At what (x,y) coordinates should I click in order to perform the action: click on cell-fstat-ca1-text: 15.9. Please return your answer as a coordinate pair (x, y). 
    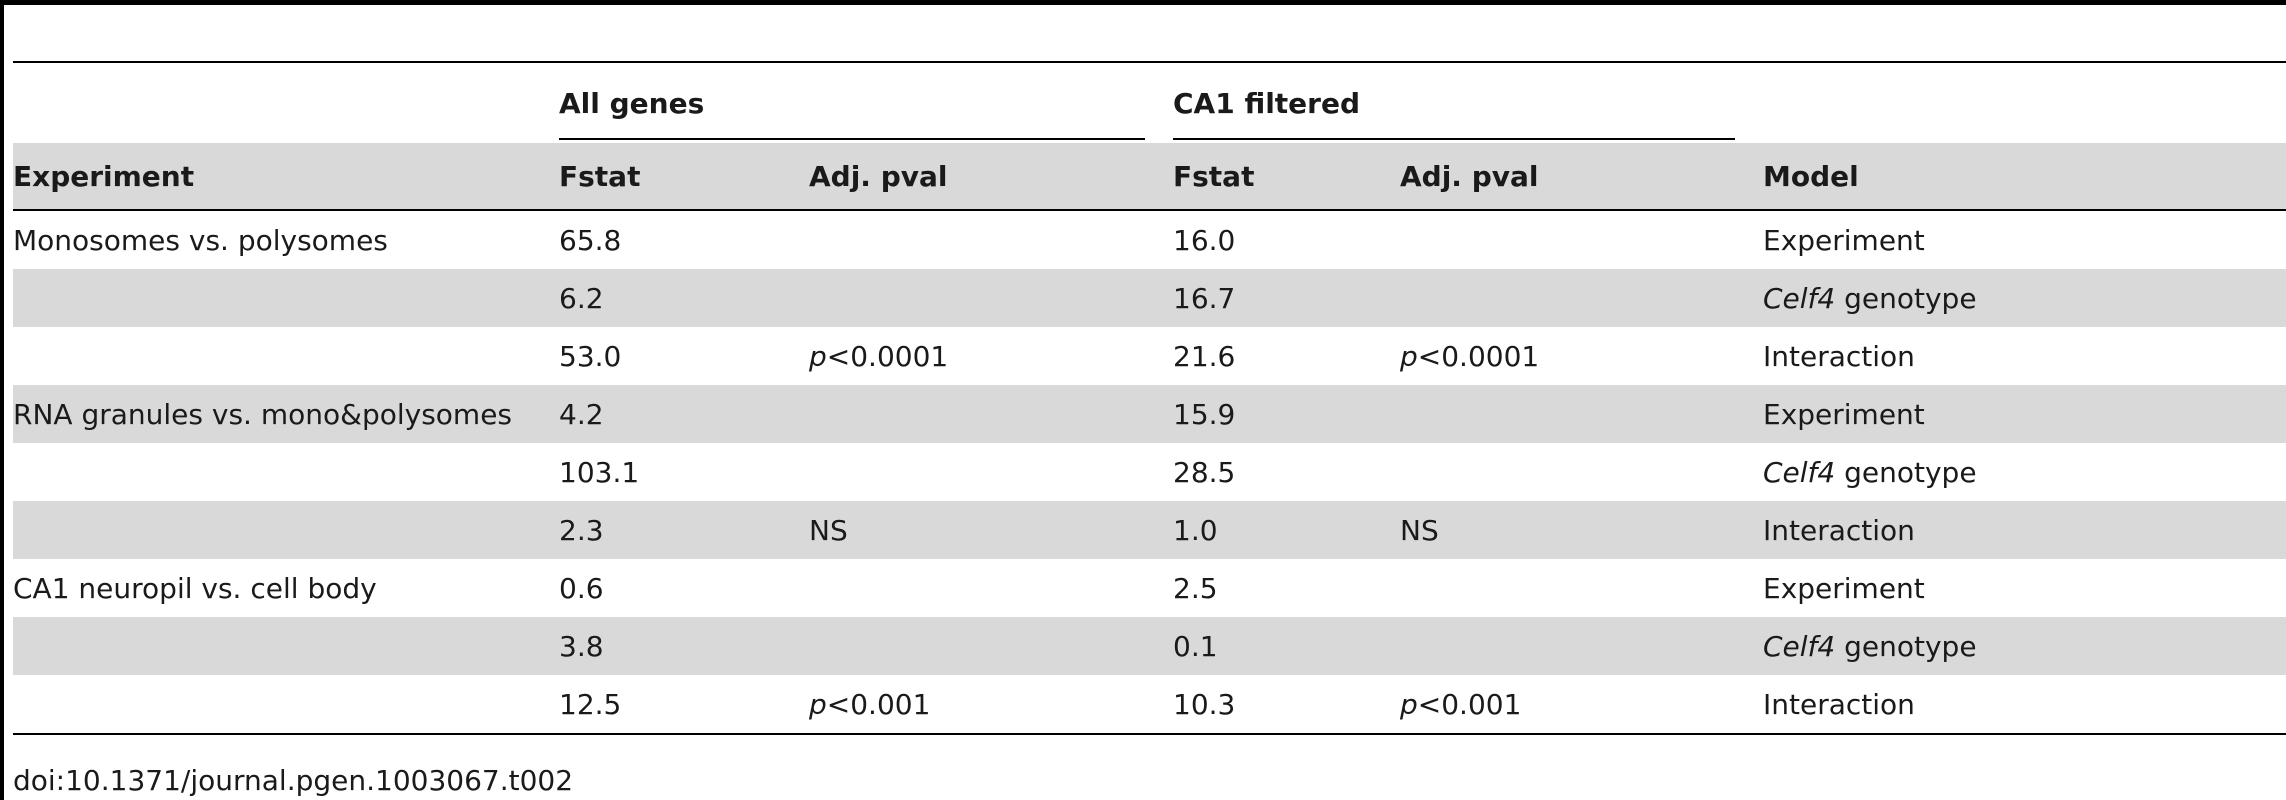
    Looking at the image, I should click on (1204, 414).